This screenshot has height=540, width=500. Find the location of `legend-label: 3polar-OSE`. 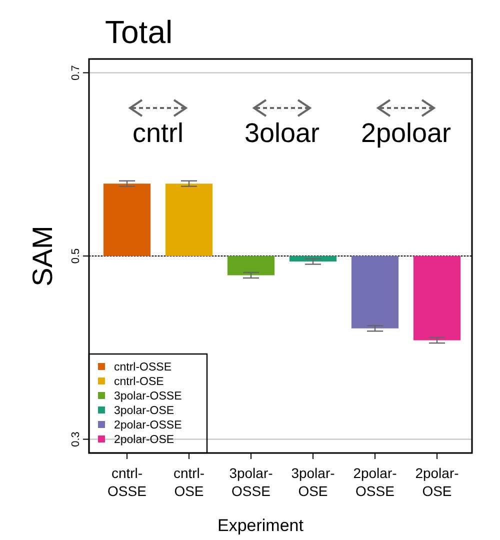

legend-label: 3polar-OSE is located at coordinates (144, 411).